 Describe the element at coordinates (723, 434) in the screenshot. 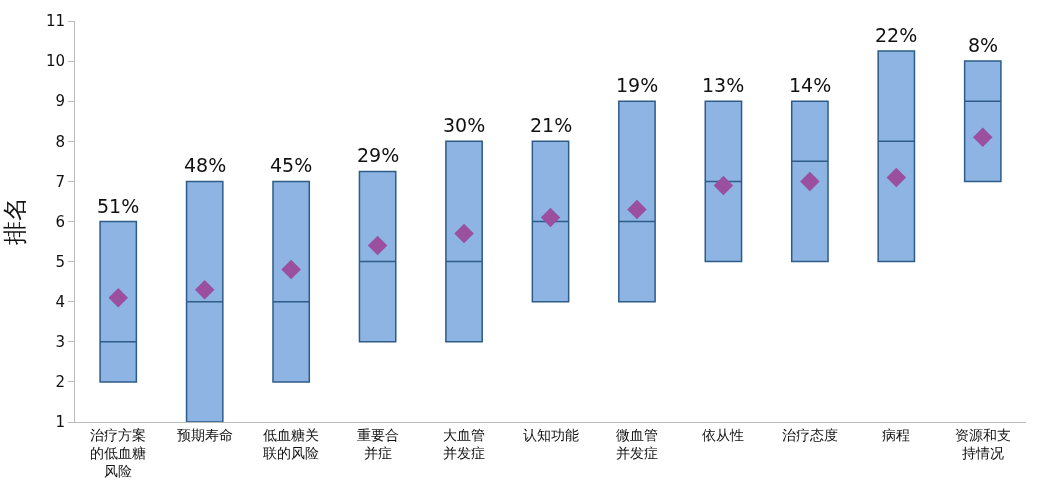

I see `x-tick-label: 依从性` at that location.